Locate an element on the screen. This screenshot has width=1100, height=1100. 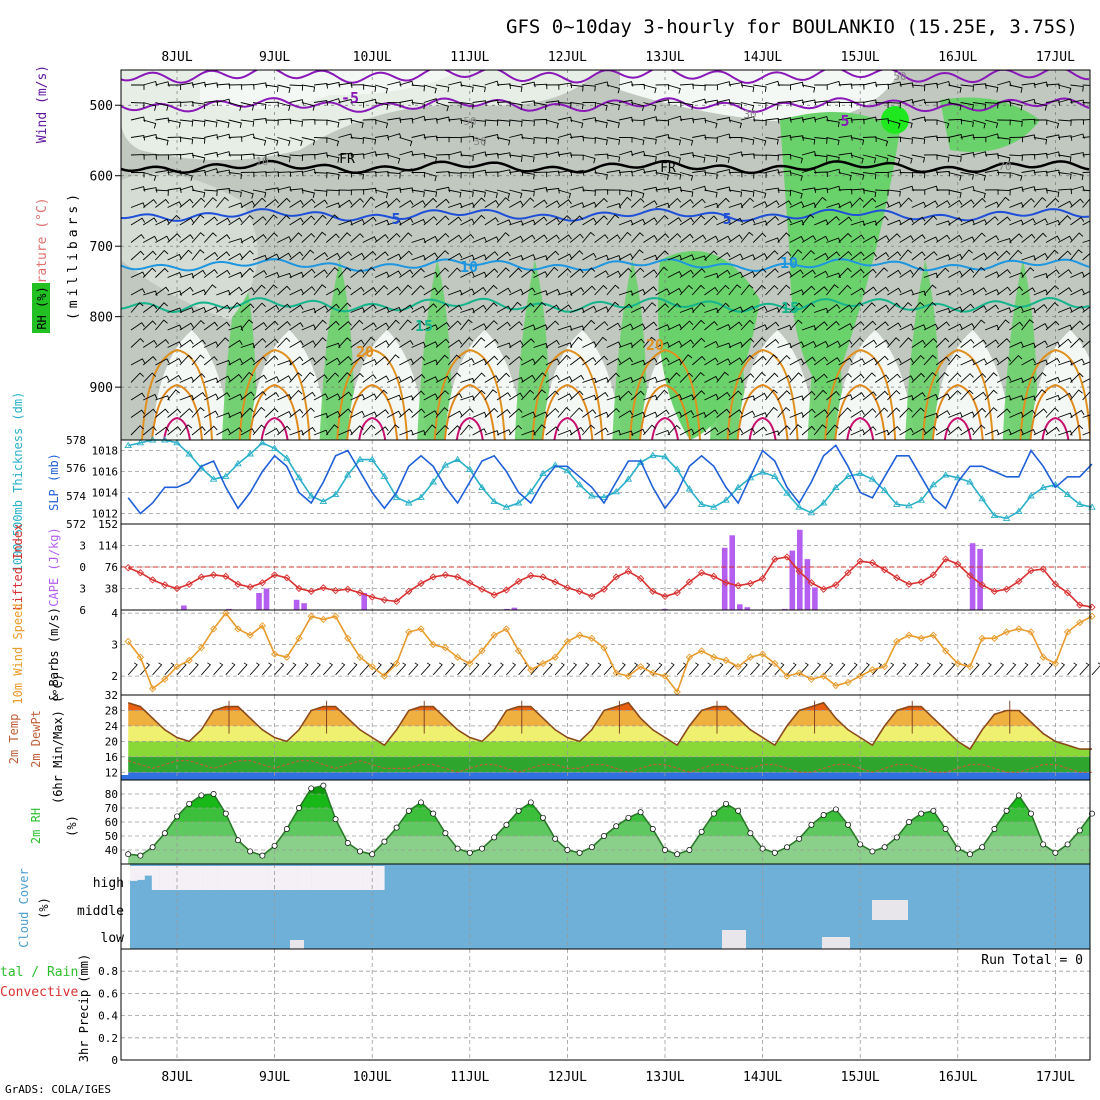
date-label-bottom: 14JUL is located at coordinates (762, 1077).